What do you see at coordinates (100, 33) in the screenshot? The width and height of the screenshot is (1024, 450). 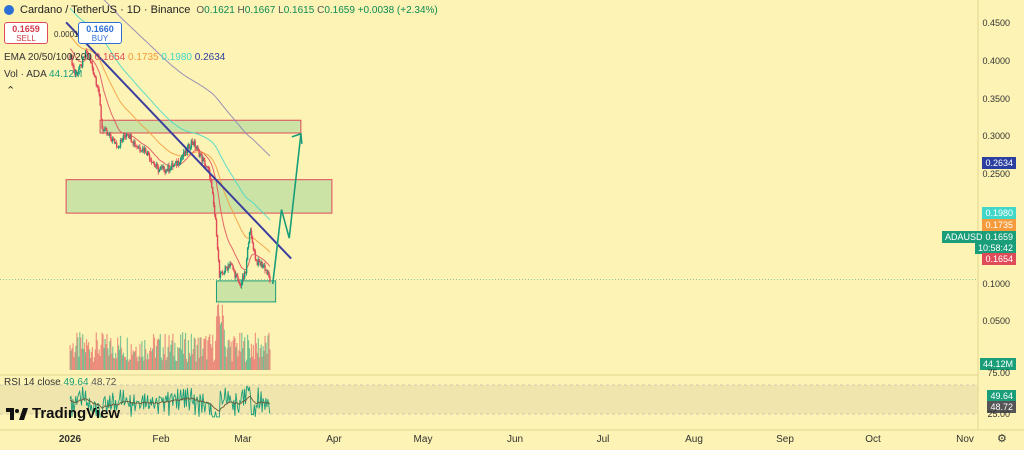 I see `buy-button: 0.1660 BUY` at bounding box center [100, 33].